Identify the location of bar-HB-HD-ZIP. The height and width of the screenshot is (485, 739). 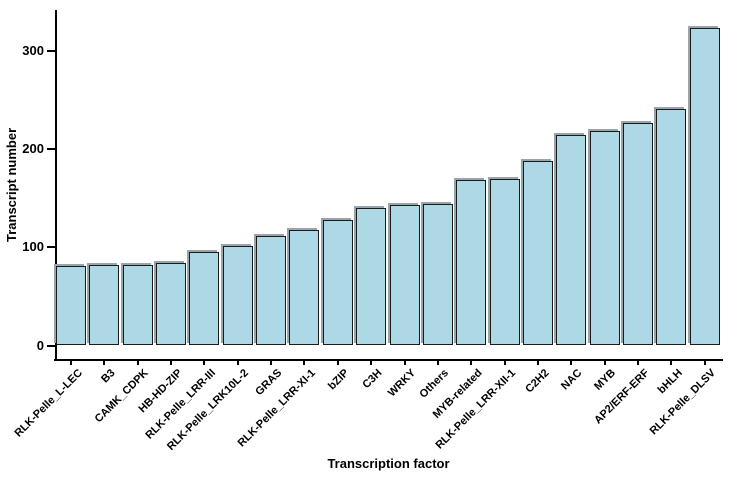
(171, 304).